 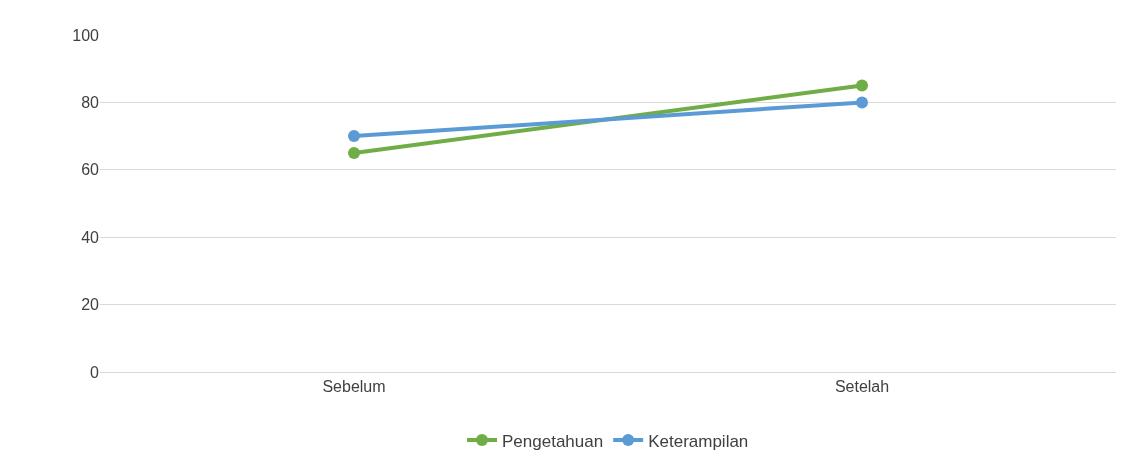 What do you see at coordinates (90, 102) in the screenshot?
I see `y-tick-label: 80` at bounding box center [90, 102].